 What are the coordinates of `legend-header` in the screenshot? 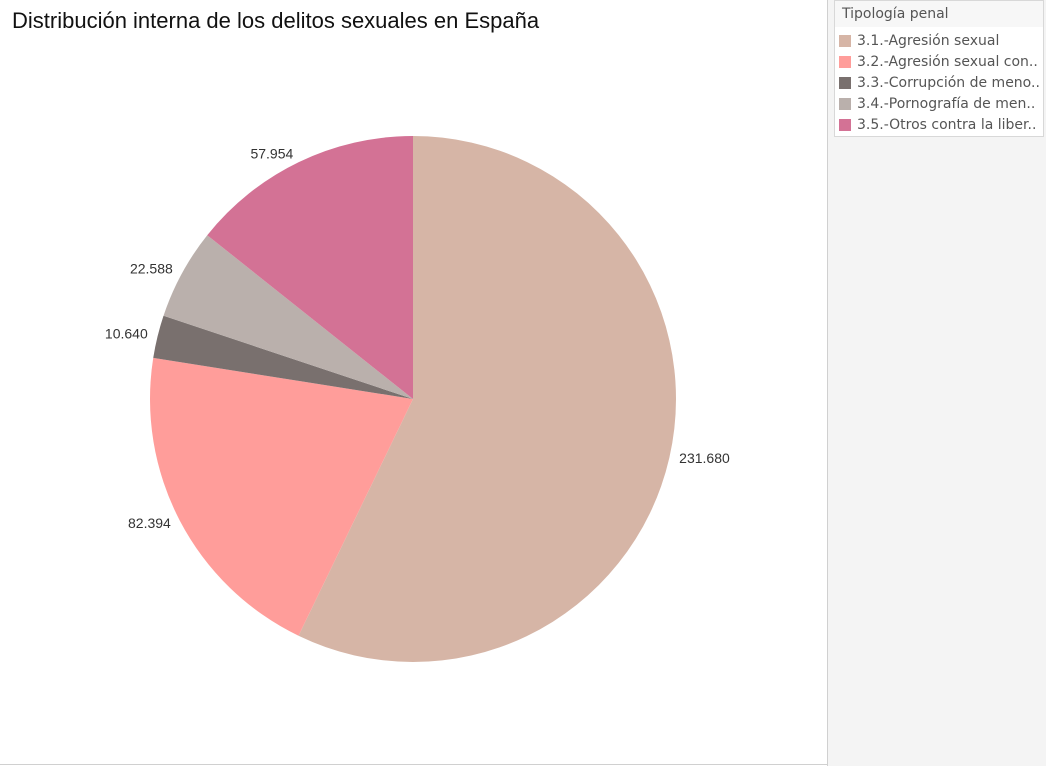 It's located at (939, 14).